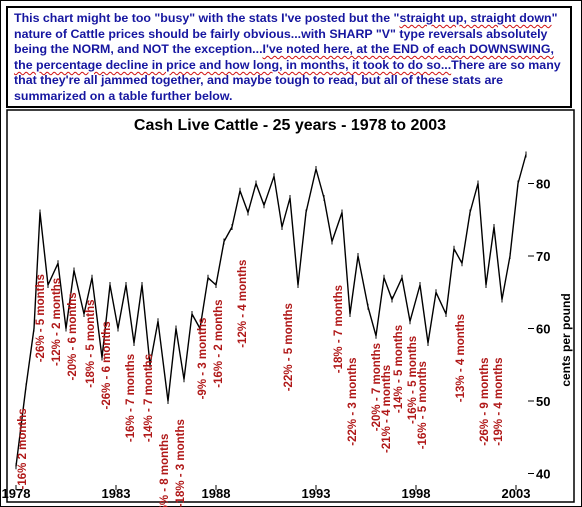  I want to click on downswing-annotation: -20% - 7 months, so click(377, 387).